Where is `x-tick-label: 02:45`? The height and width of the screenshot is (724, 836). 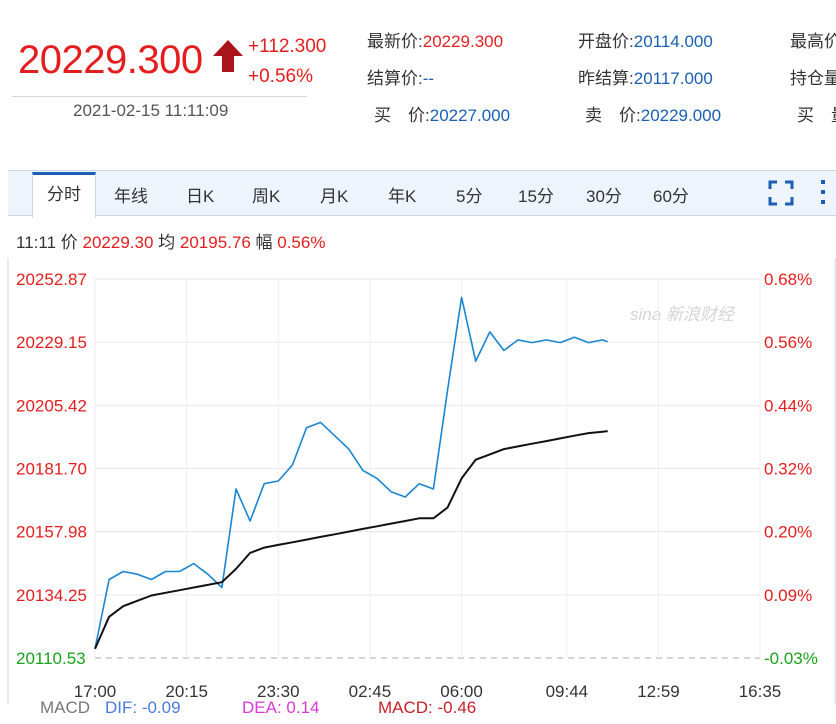
x-tick-label: 02:45 is located at coordinates (370, 691).